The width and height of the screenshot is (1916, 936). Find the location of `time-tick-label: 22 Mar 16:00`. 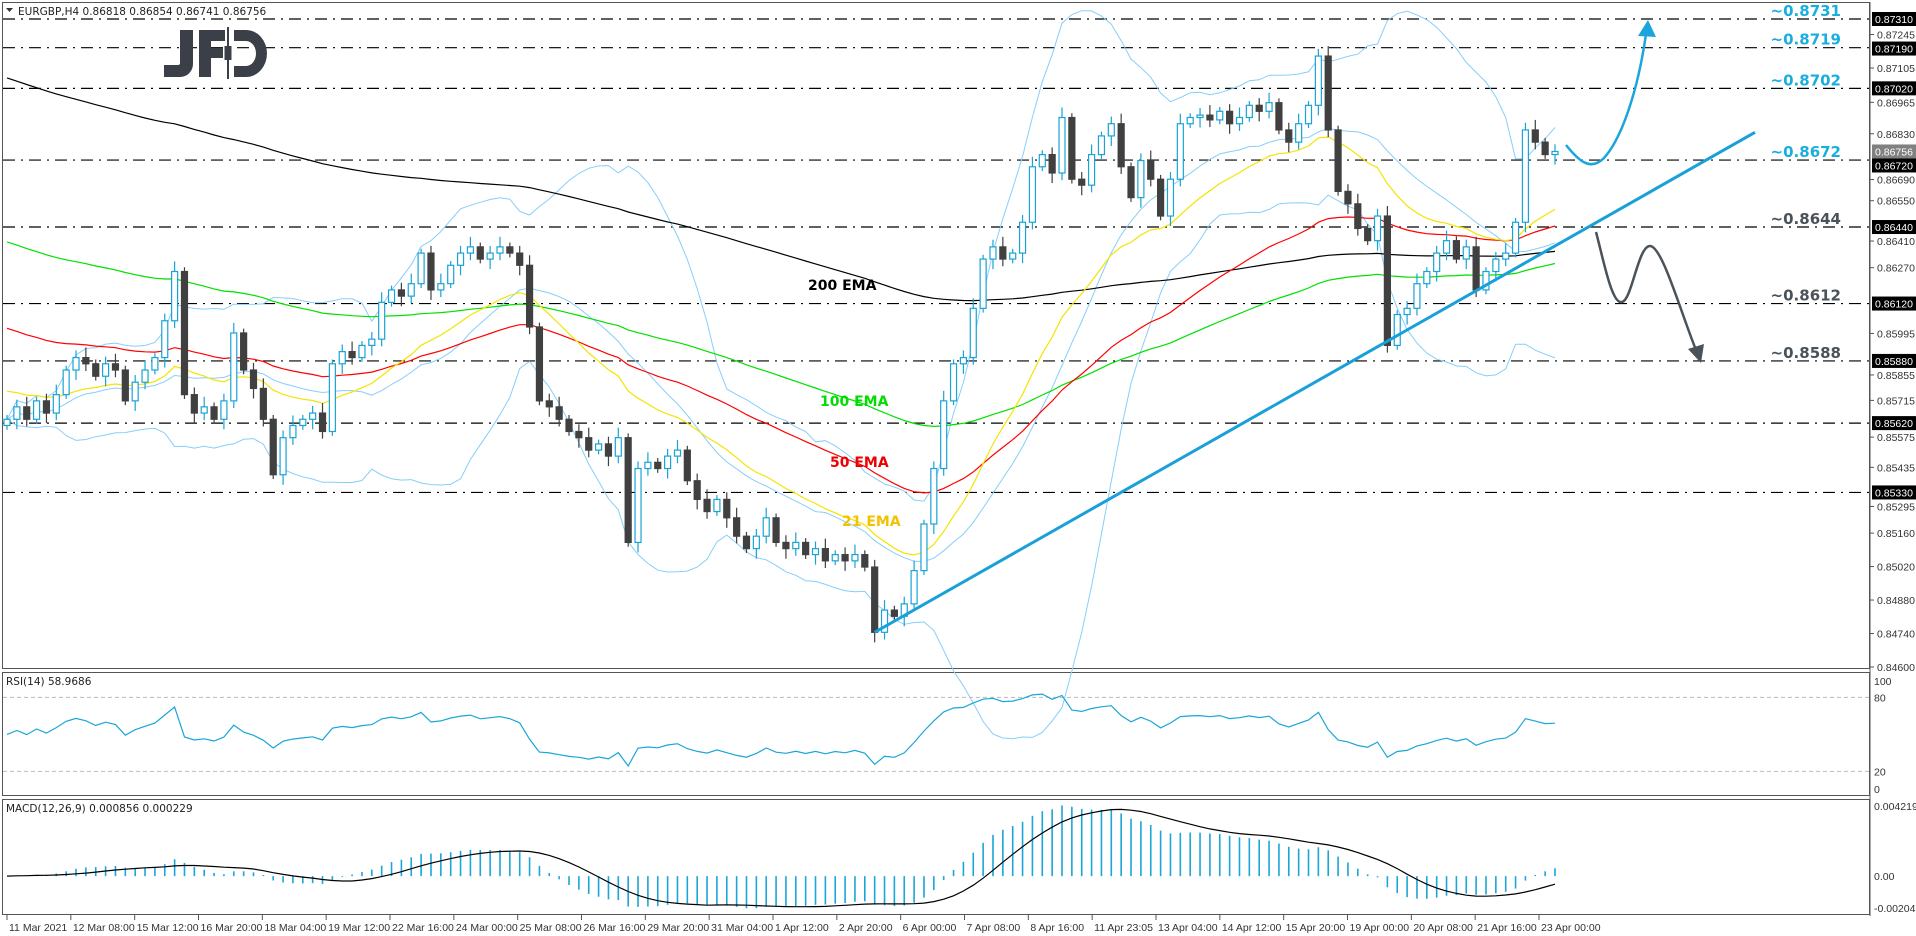

time-tick-label: 22 Mar 16:00 is located at coordinates (423, 928).